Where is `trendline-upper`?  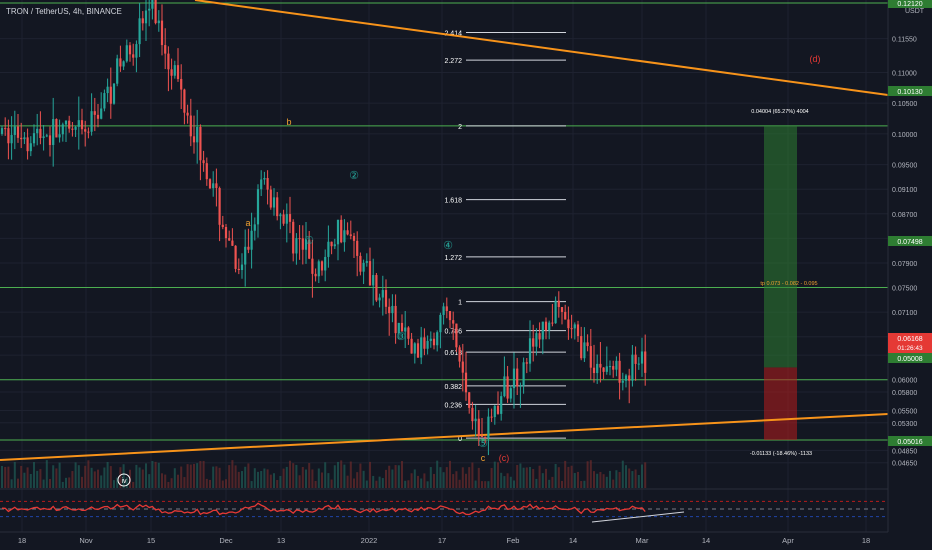 trendline-upper is located at coordinates (541, 48).